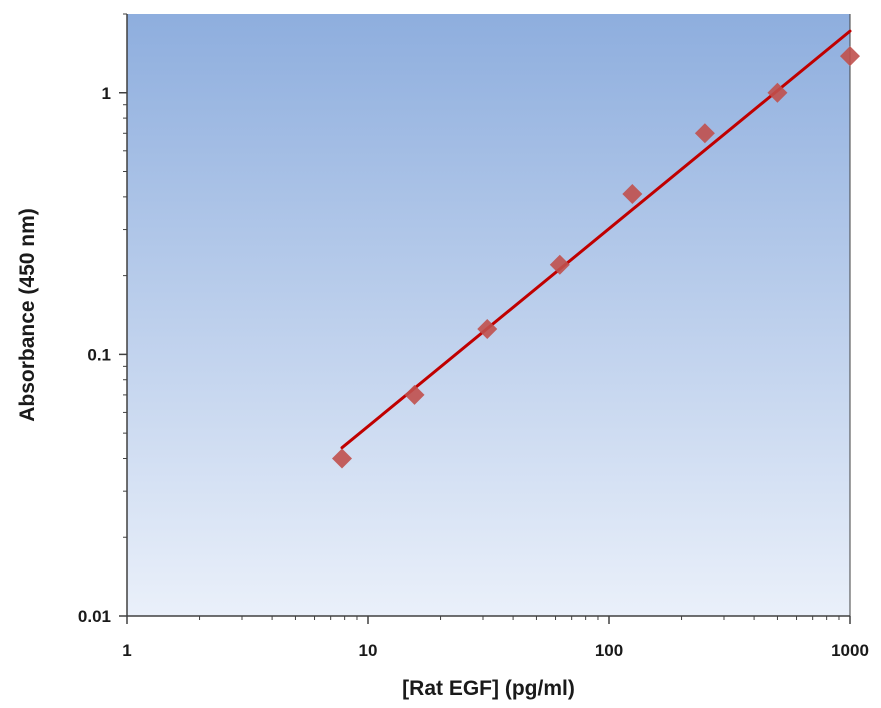 The height and width of the screenshot is (708, 881). What do you see at coordinates (99, 354) in the screenshot?
I see `y-tick-label: 0.1` at bounding box center [99, 354].